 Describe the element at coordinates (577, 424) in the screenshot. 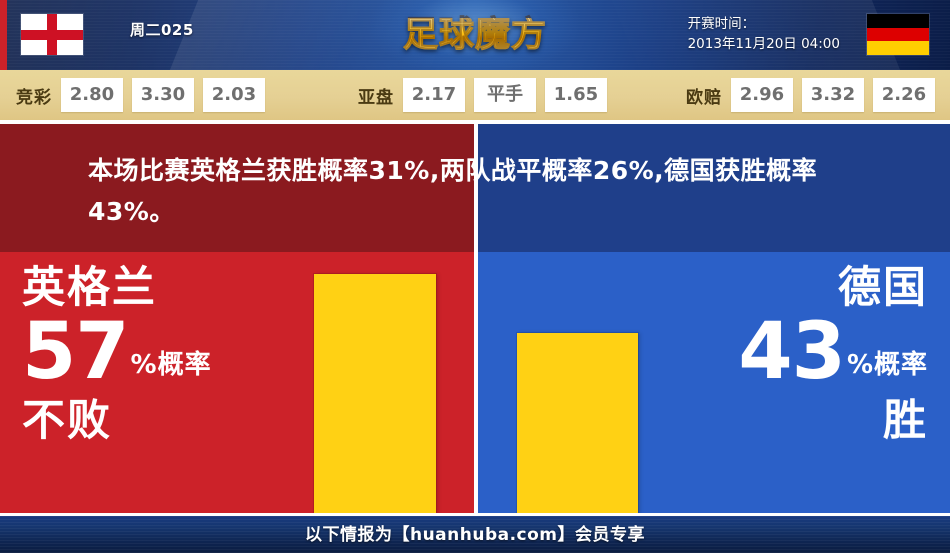

I see `away-probability-bar` at that location.